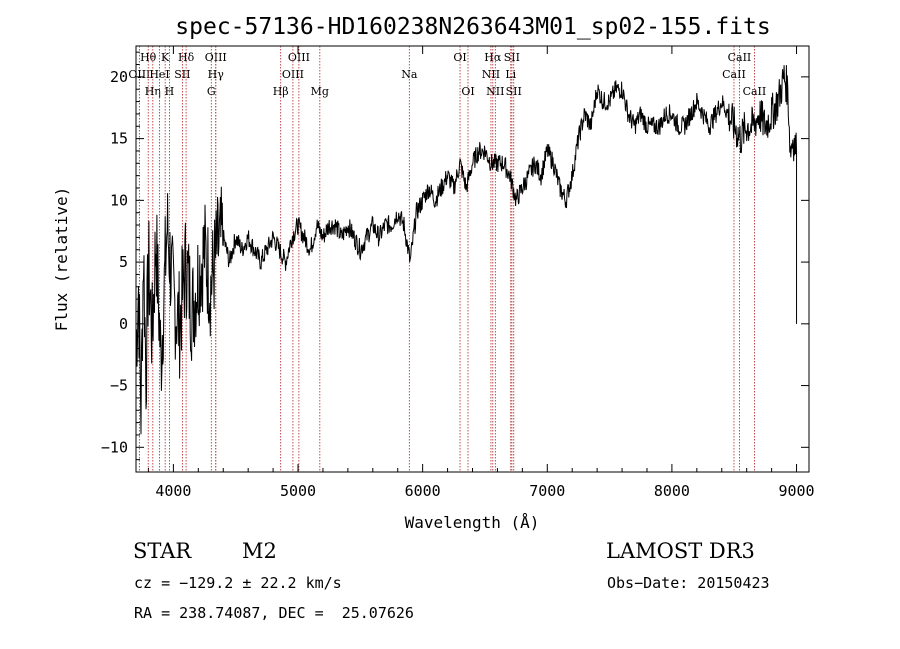 Image resolution: width=900 pixels, height=649 pixels. What do you see at coordinates (472, 522) in the screenshot?
I see `x-axis-label: Wavelength (Å)` at bounding box center [472, 522].